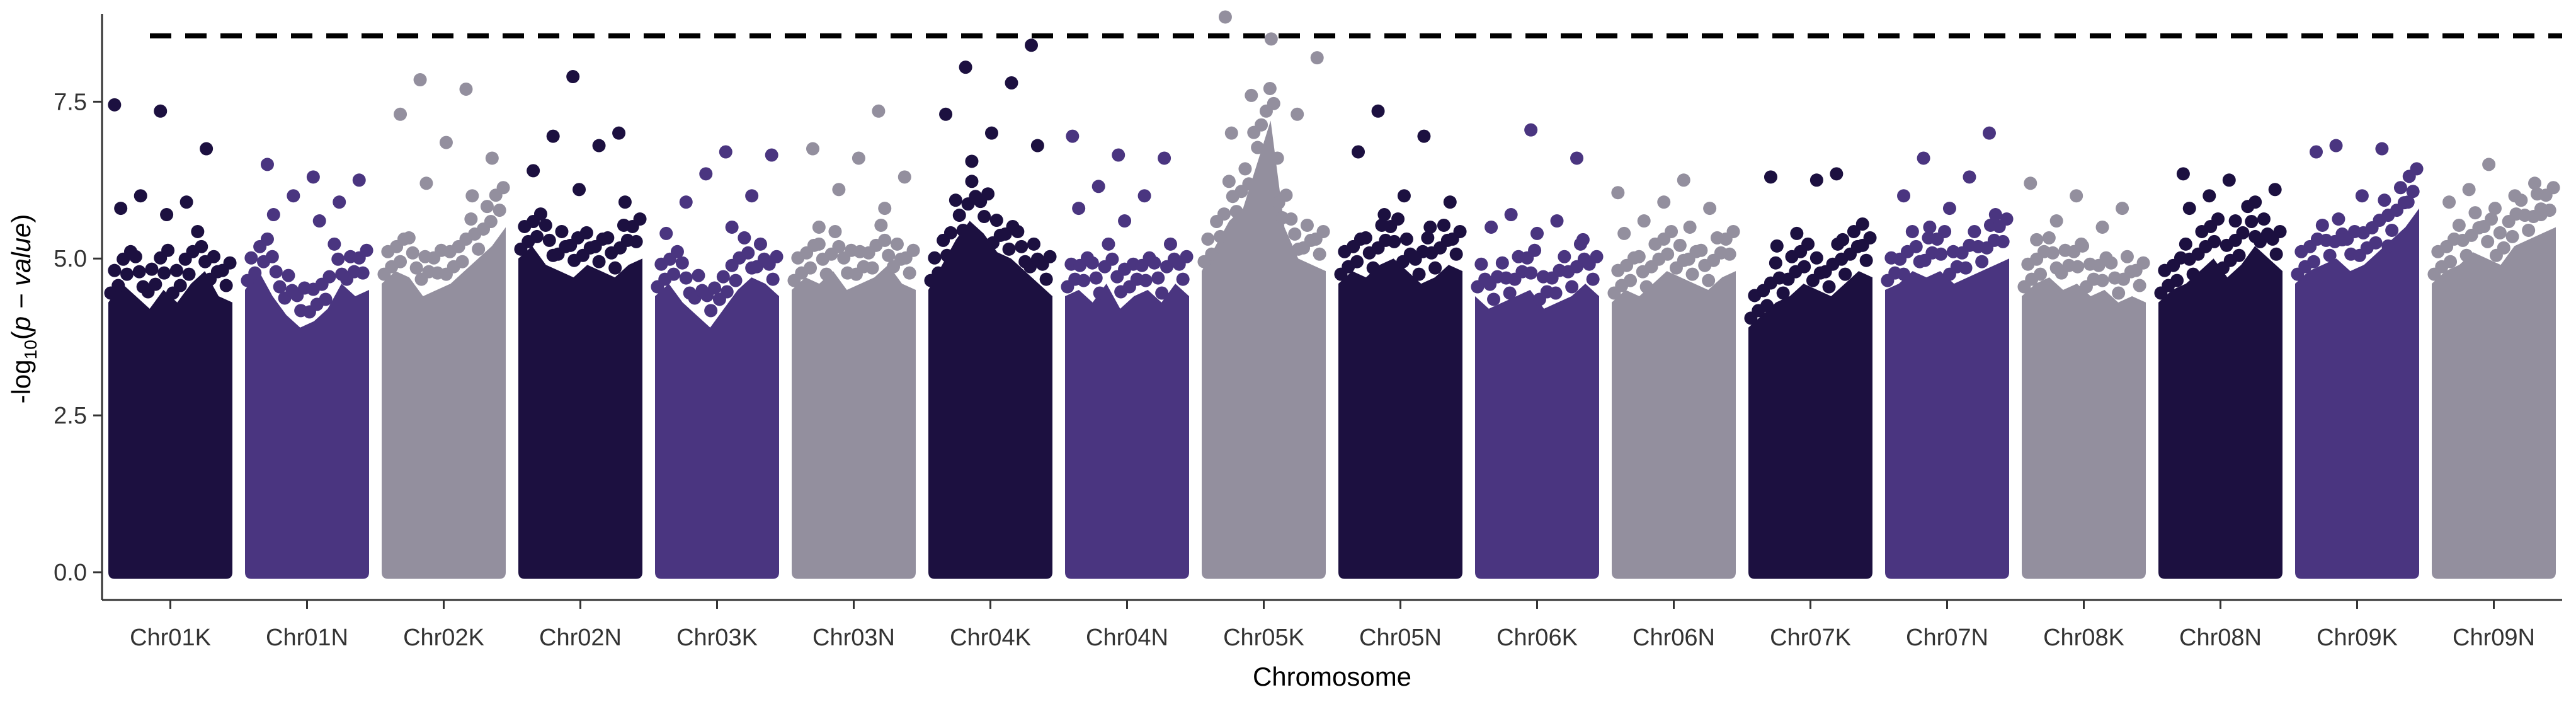 Image resolution: width=2576 pixels, height=709 pixels. What do you see at coordinates (21, 278) in the screenshot?
I see `y-axis-title-italic: p − value` at bounding box center [21, 278].